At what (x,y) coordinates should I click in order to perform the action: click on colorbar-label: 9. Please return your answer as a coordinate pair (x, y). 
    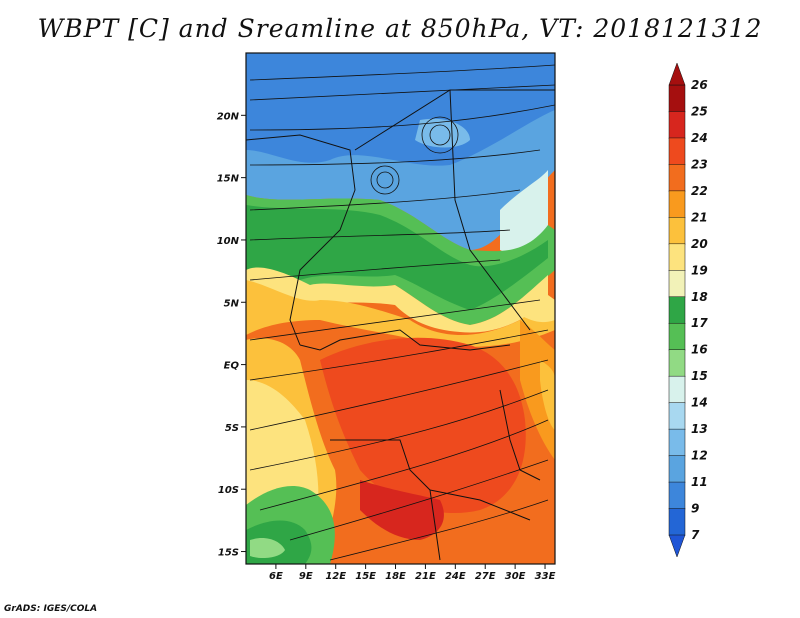
    Looking at the image, I should click on (695, 509).